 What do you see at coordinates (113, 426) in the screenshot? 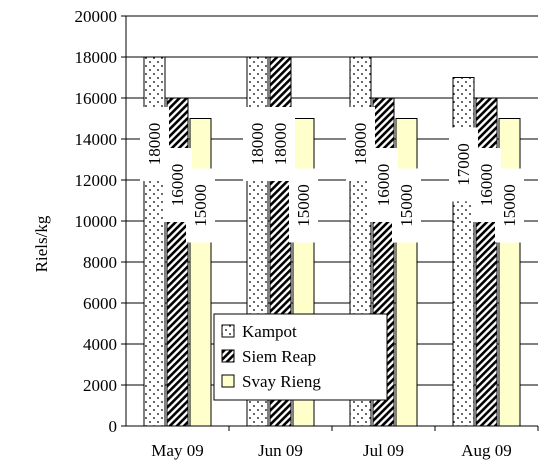
I see `y-tick-label: 0` at bounding box center [113, 426].